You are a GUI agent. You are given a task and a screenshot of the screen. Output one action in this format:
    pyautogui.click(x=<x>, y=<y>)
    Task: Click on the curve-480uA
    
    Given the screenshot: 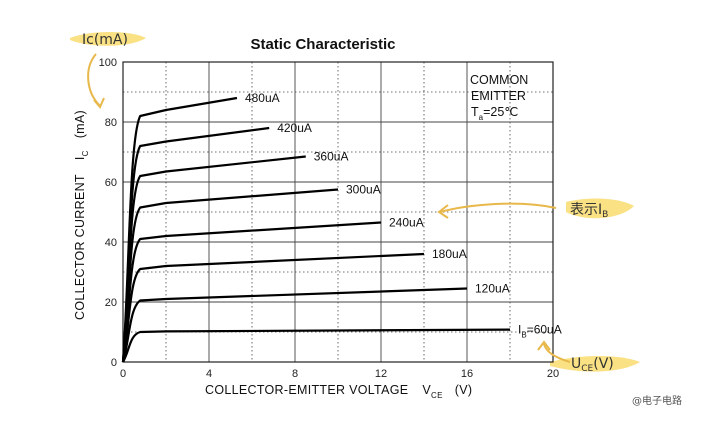 What is the action you would take?
    pyautogui.click(x=179, y=229)
    